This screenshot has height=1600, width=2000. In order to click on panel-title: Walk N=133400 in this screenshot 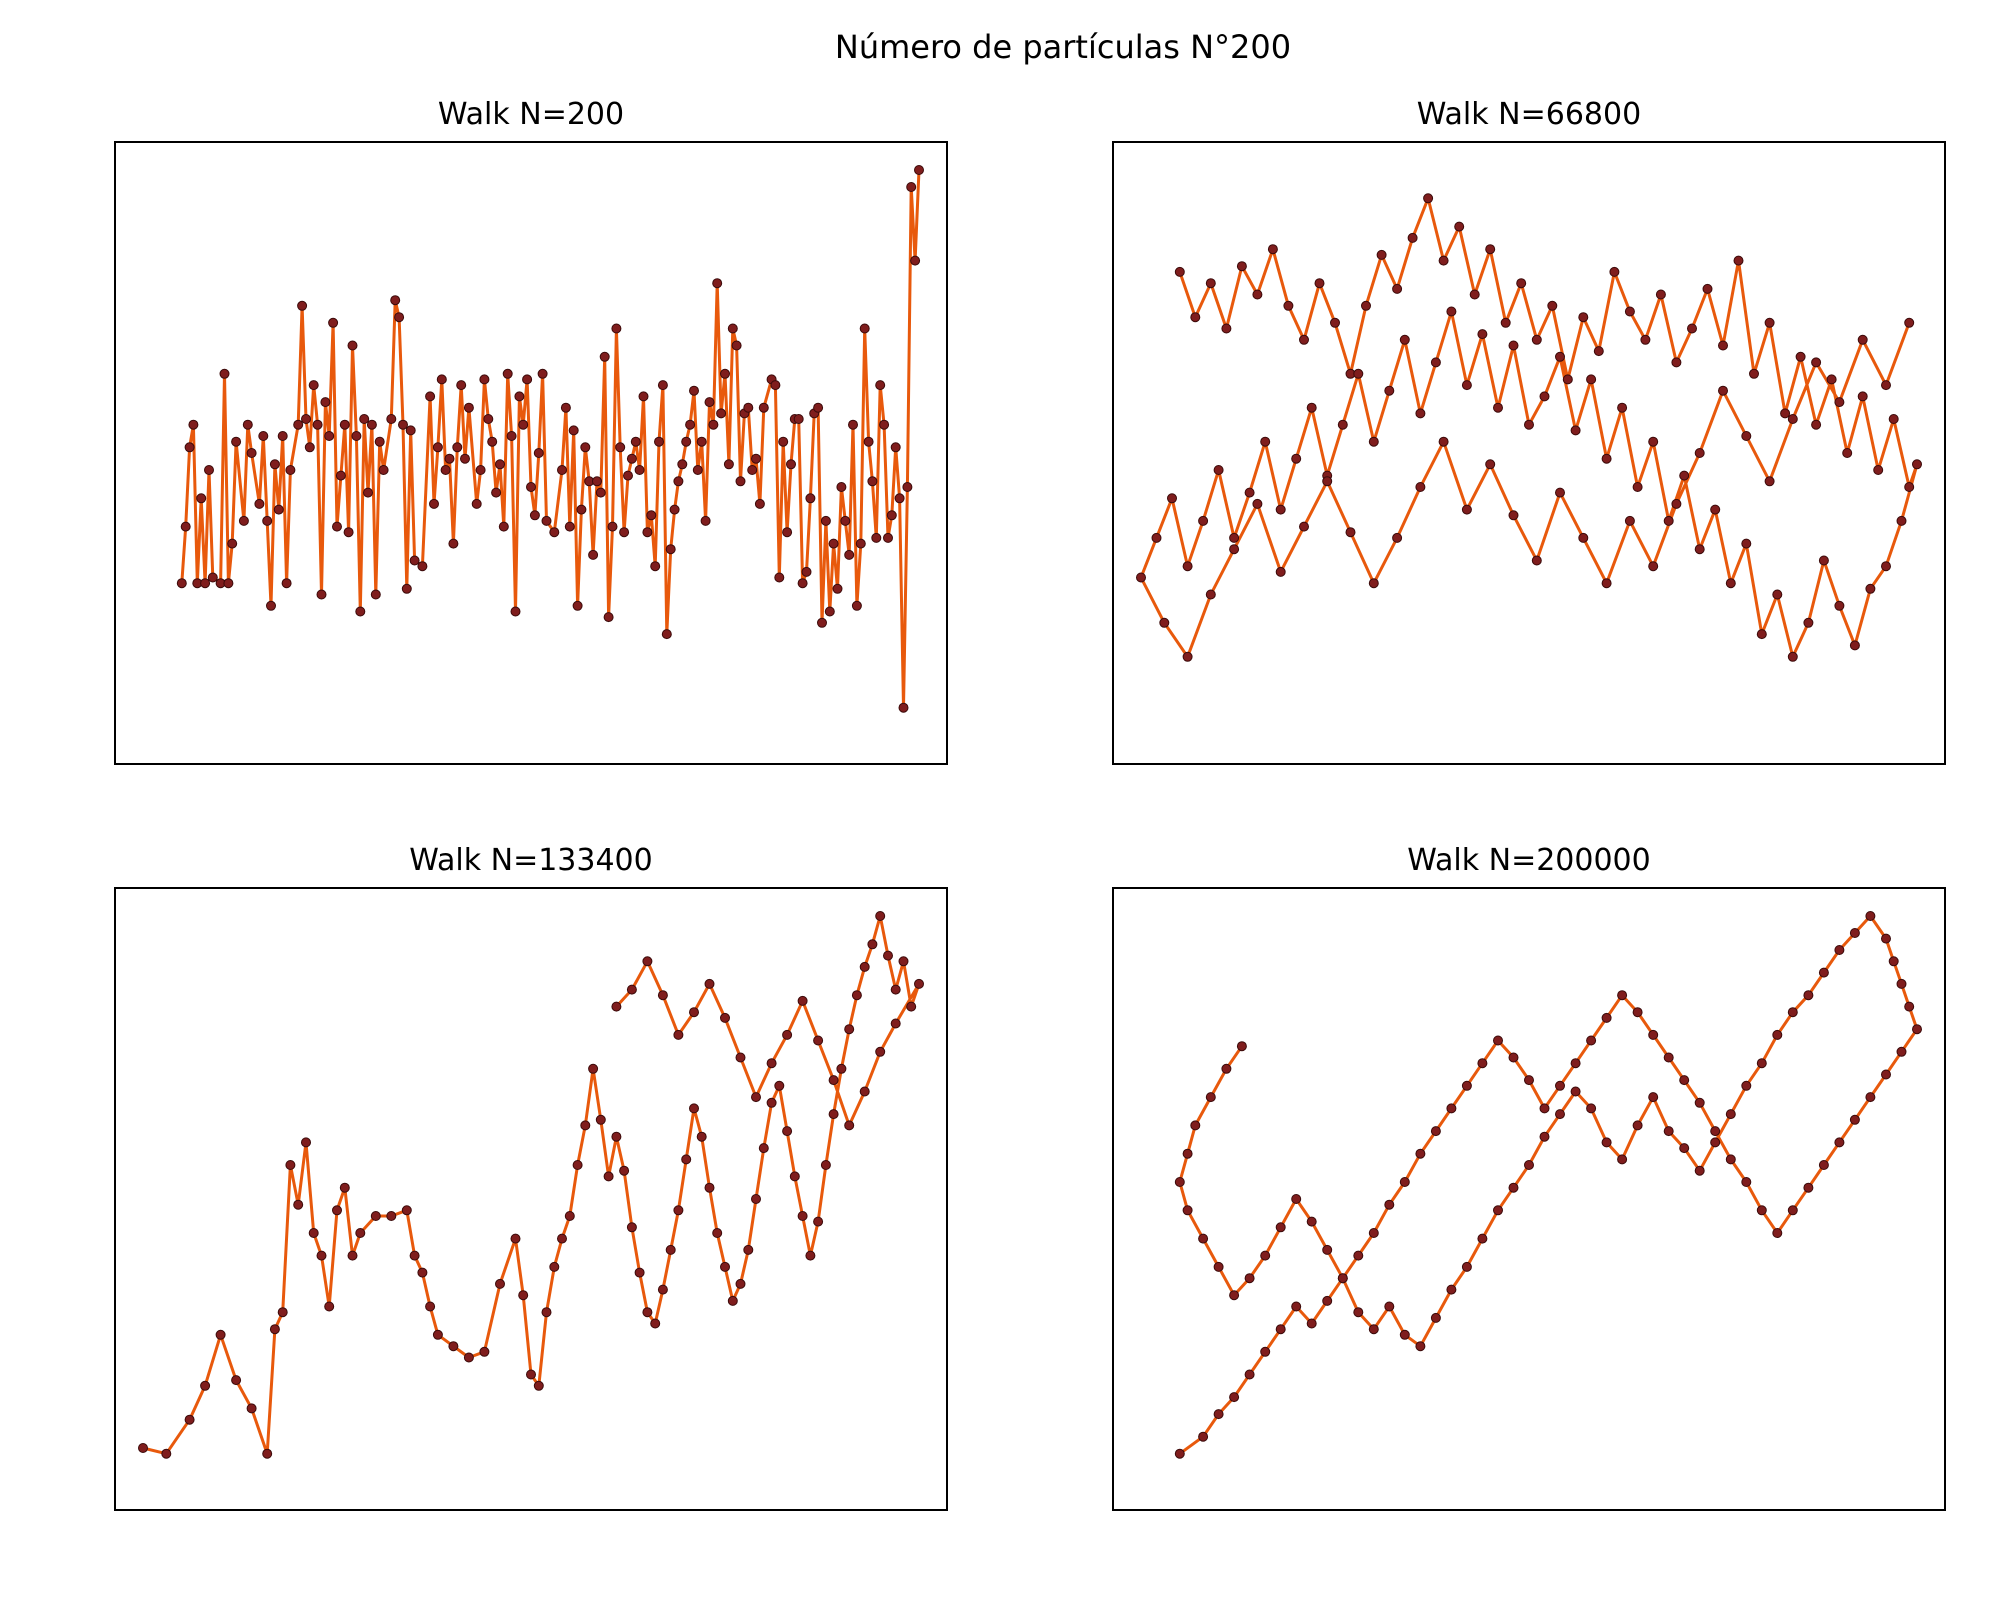, I will do `click(530, 860)`.